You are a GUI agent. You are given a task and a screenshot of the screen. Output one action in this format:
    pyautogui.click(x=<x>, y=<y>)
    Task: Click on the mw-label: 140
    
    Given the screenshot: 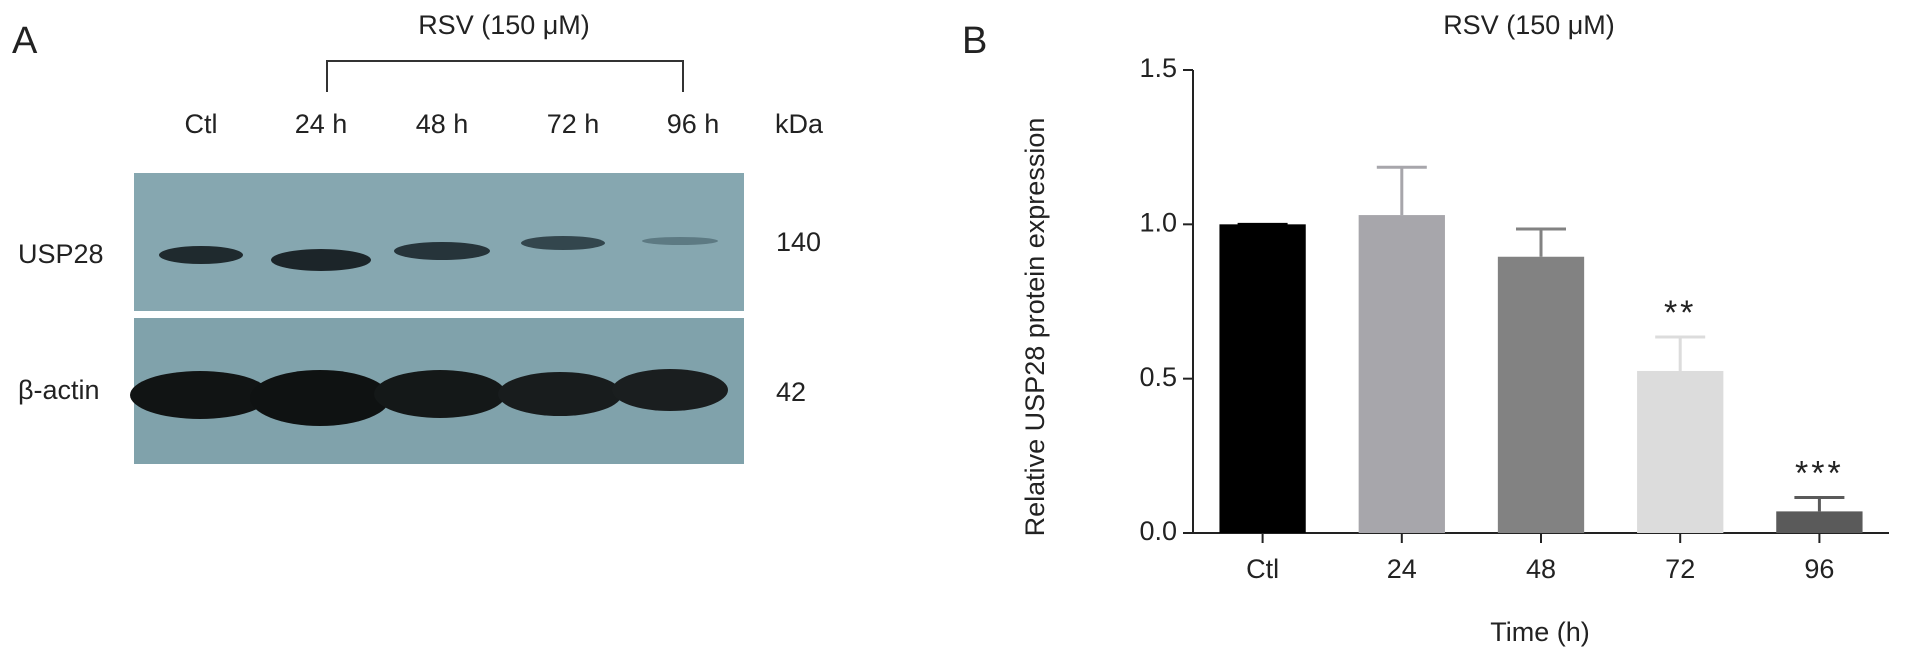 What is the action you would take?
    pyautogui.click(x=798, y=242)
    